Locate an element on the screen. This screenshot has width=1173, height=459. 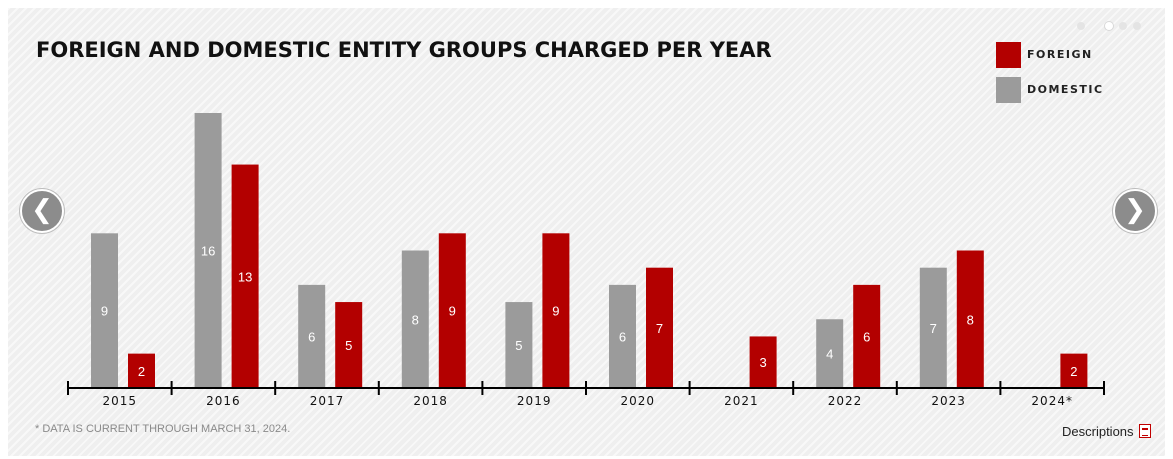
legend-label-domestic: DOMESTIC is located at coordinates (1065, 89).